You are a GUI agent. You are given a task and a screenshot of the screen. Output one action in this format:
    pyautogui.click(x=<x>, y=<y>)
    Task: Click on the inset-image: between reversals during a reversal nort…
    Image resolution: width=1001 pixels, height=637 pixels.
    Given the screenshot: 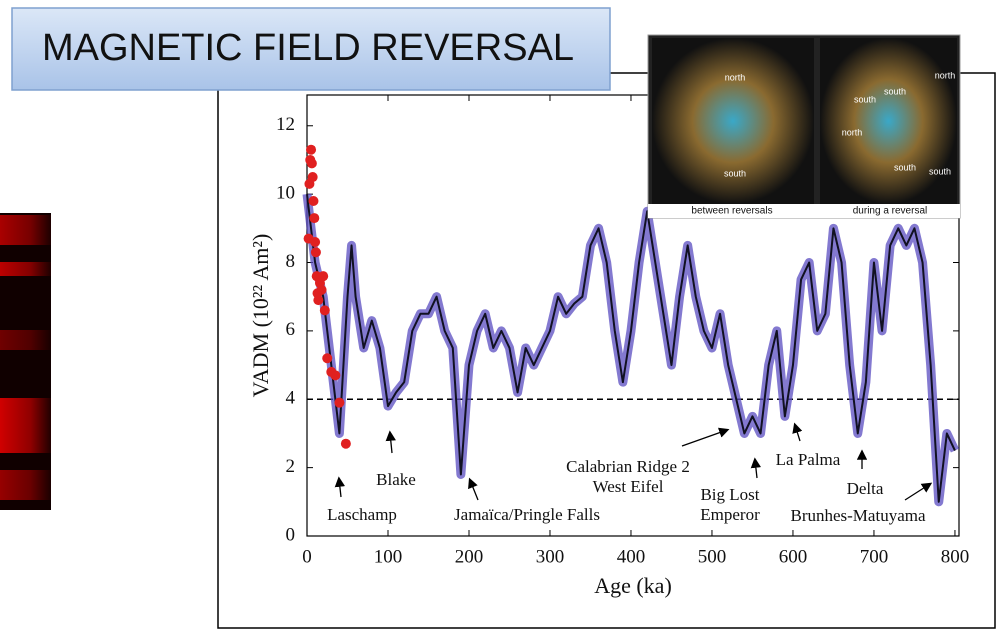 What is the action you would take?
    pyautogui.click(x=804, y=126)
    